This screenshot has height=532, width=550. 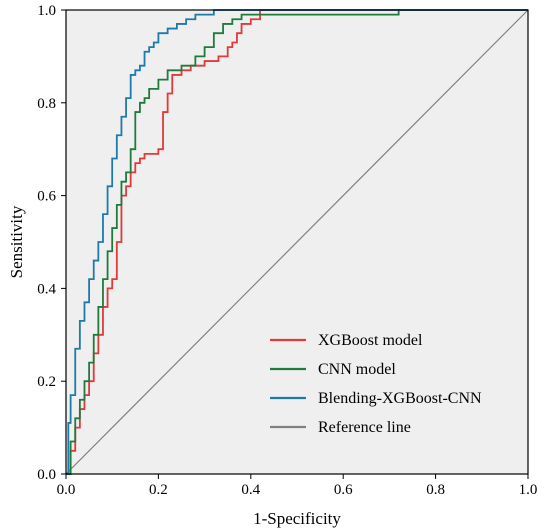 I want to click on x-tick-label: 1.0, so click(x=528, y=490).